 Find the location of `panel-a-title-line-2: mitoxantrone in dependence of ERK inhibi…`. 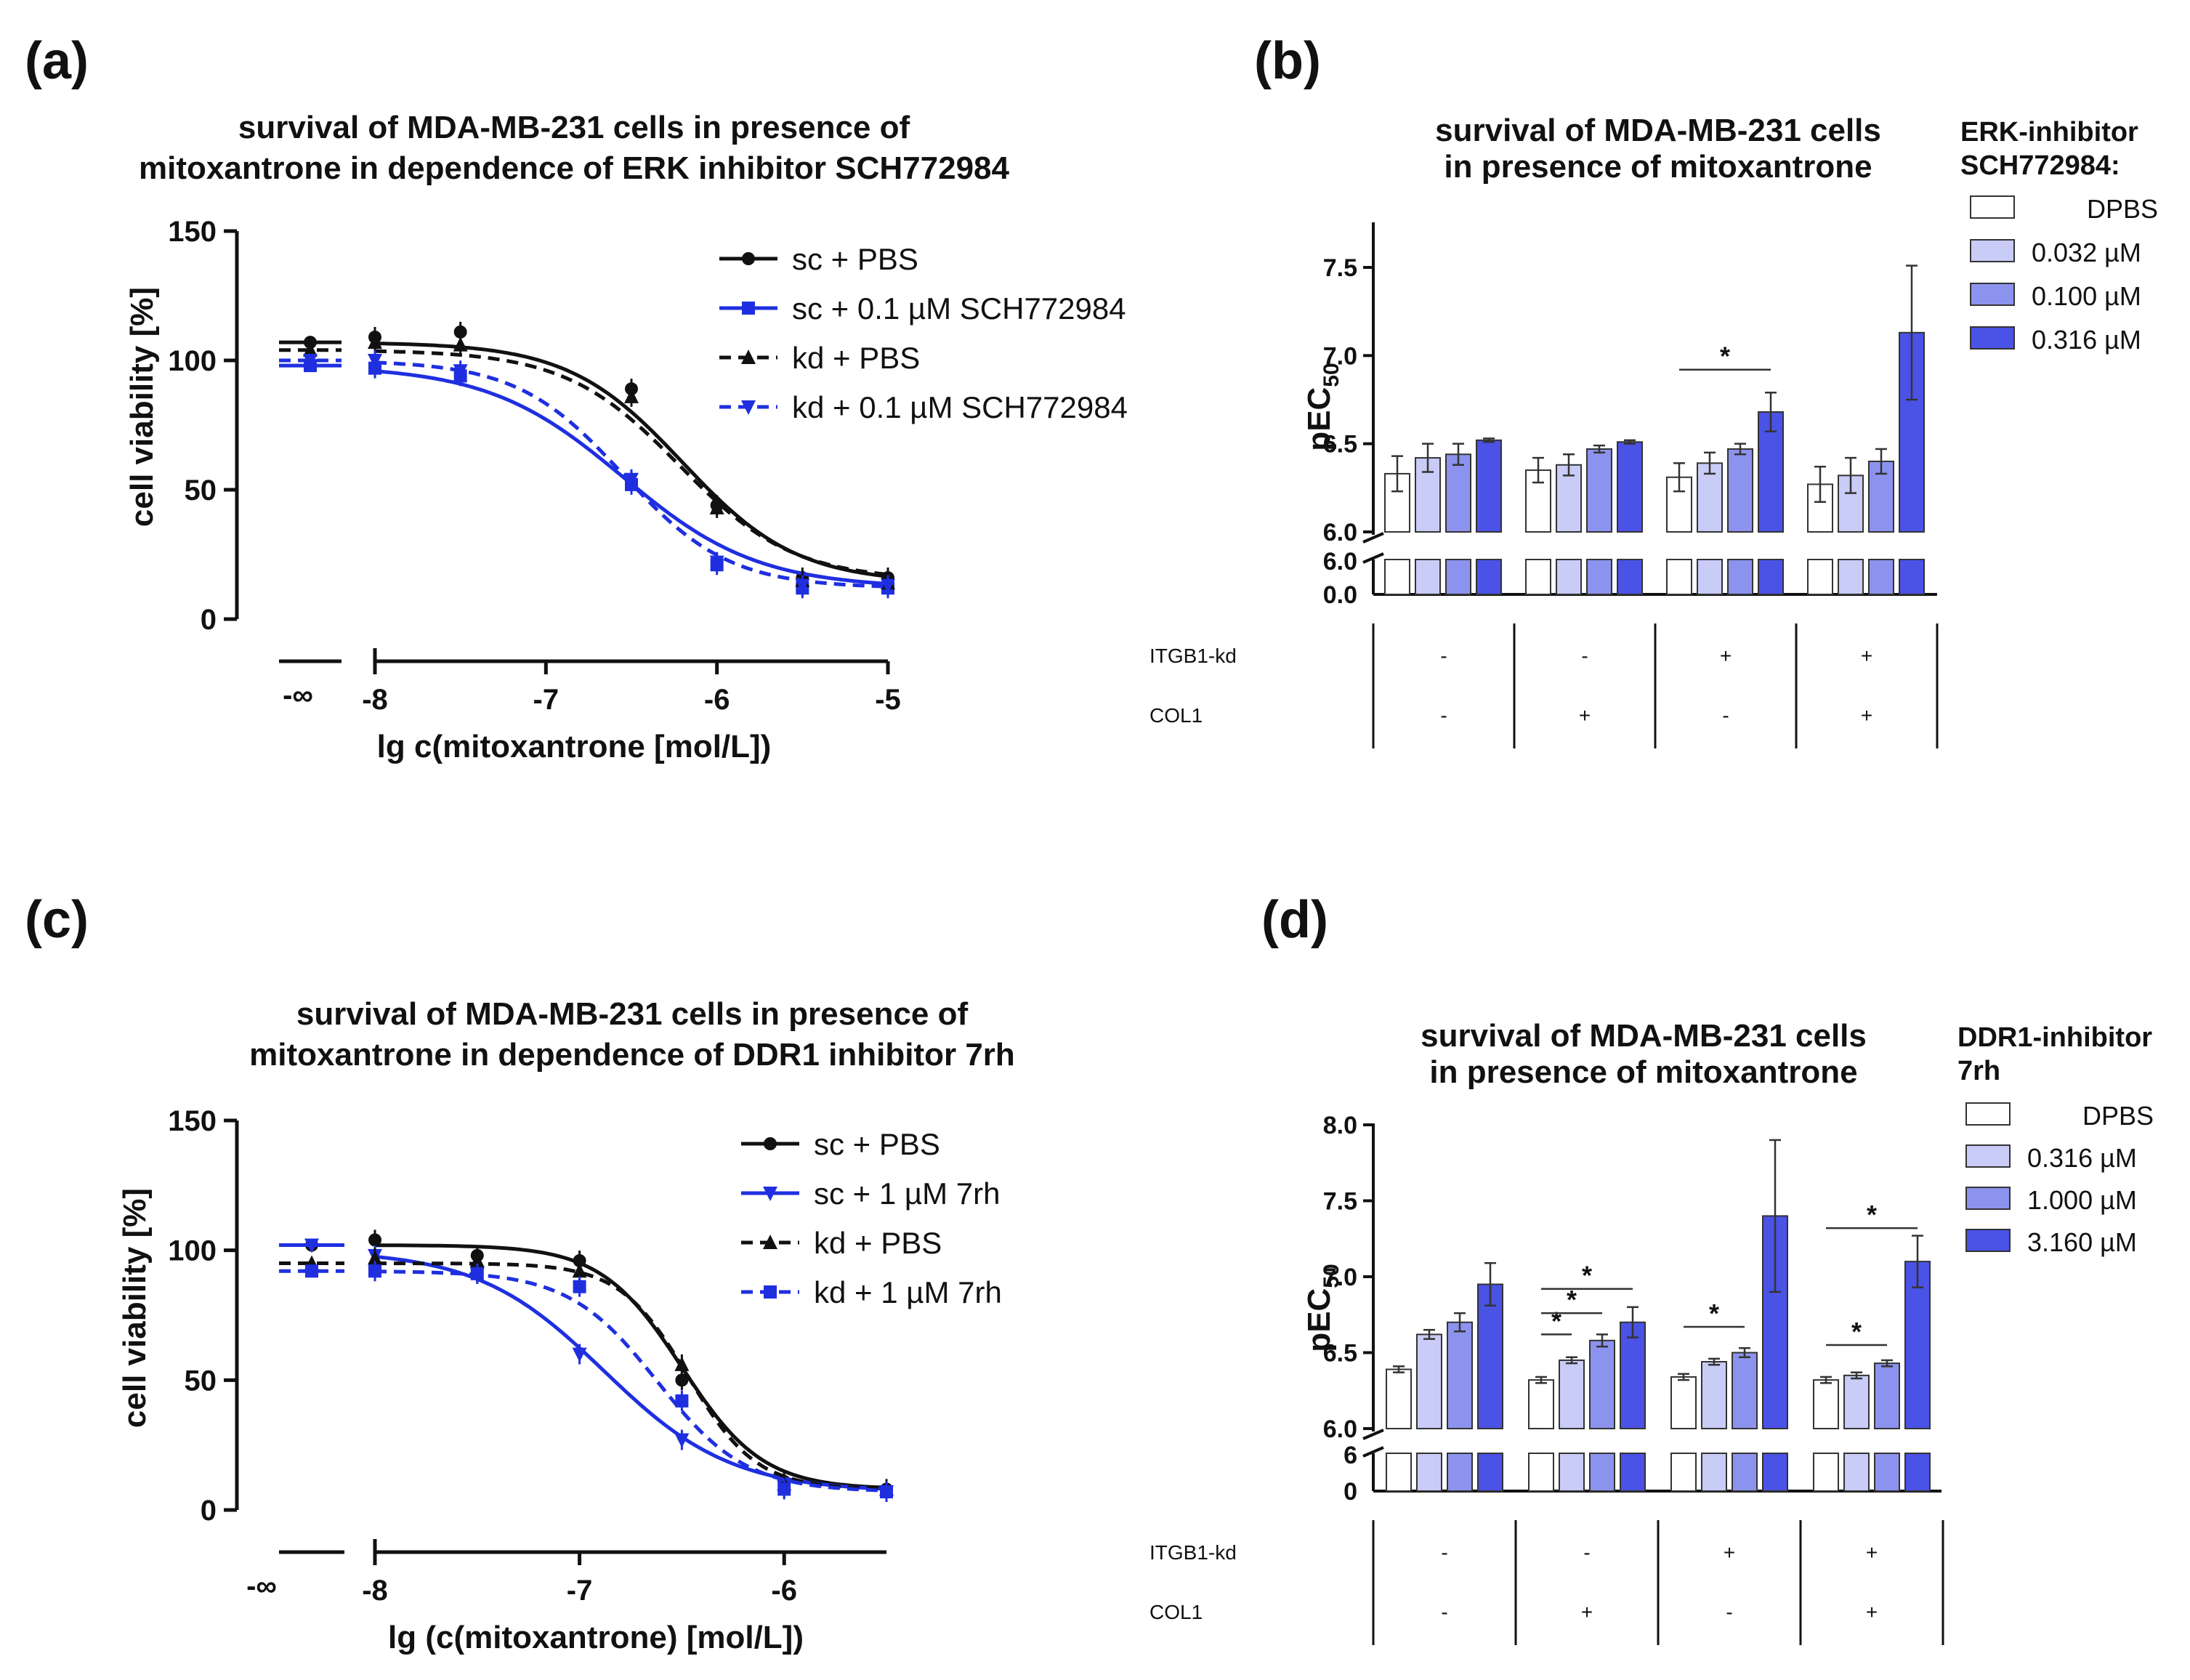

panel-a-title-line-2: mitoxantrone in dependence of ERK inhibi… is located at coordinates (574, 168).